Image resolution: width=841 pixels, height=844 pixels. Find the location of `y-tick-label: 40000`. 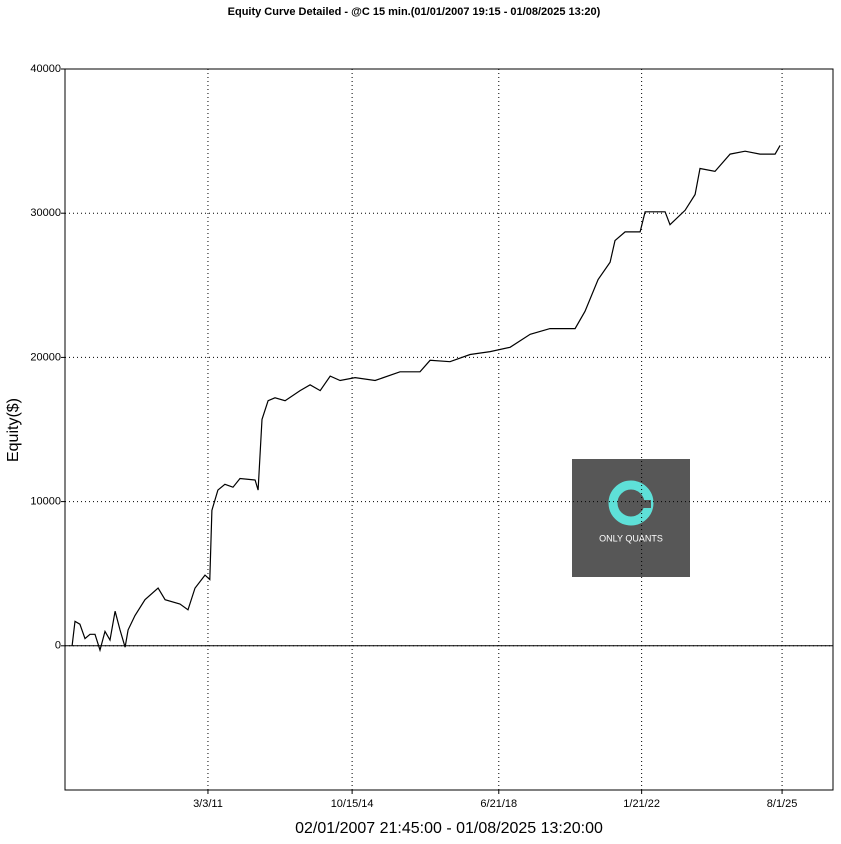

y-tick-label: 40000 is located at coordinates (45, 69).